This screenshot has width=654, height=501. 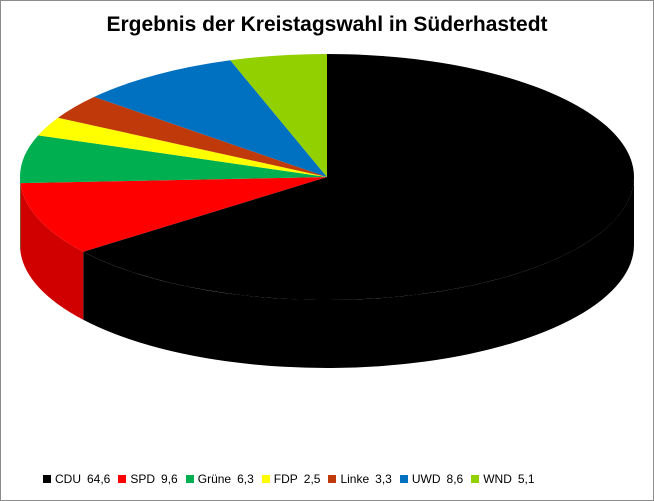 What do you see at coordinates (169, 479) in the screenshot?
I see `legend-value: 9,6` at bounding box center [169, 479].